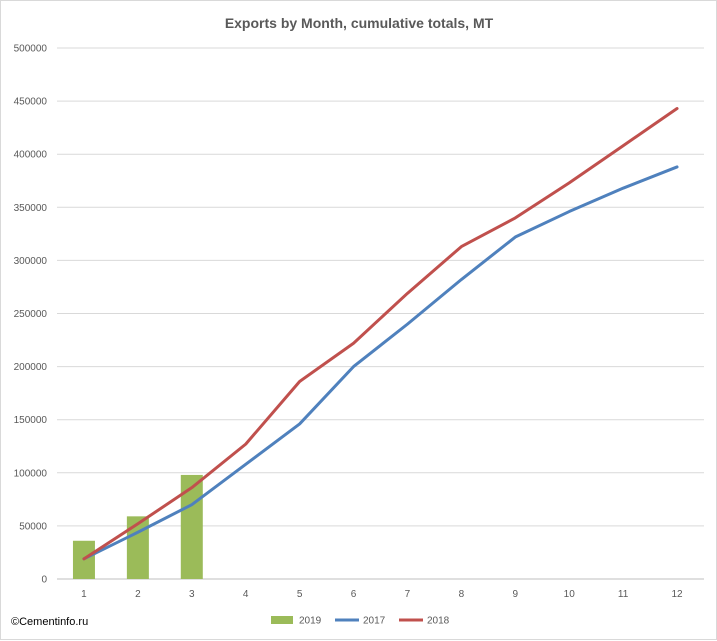 This screenshot has height=641, width=717. Describe the element at coordinates (462, 594) in the screenshot. I see `x-tick-label: 8` at that location.